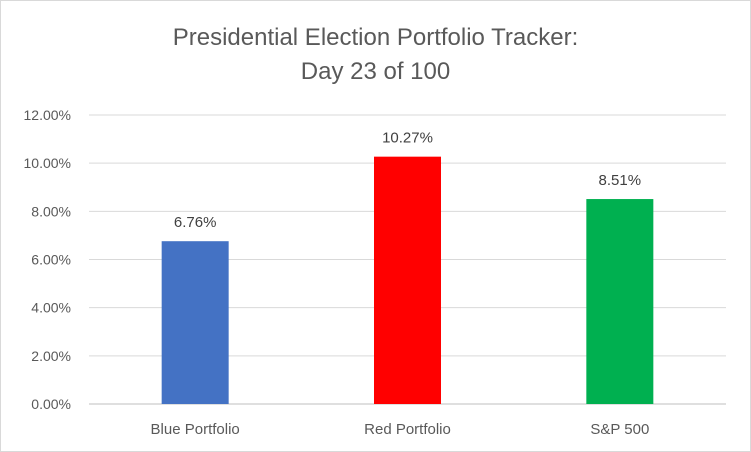  I want to click on data-label: 8.51%, so click(620, 180).